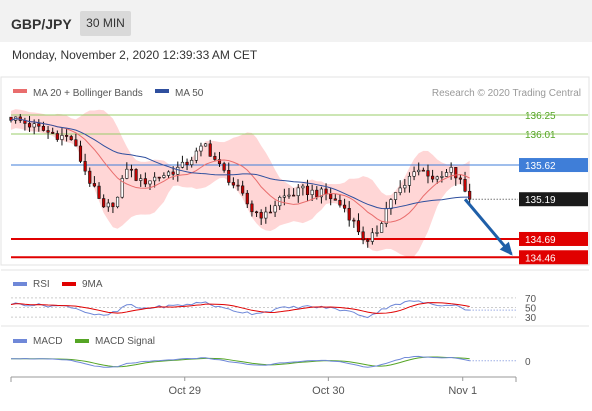 This screenshot has width=592, height=411. I want to click on level-label: 135.62, so click(540, 166).